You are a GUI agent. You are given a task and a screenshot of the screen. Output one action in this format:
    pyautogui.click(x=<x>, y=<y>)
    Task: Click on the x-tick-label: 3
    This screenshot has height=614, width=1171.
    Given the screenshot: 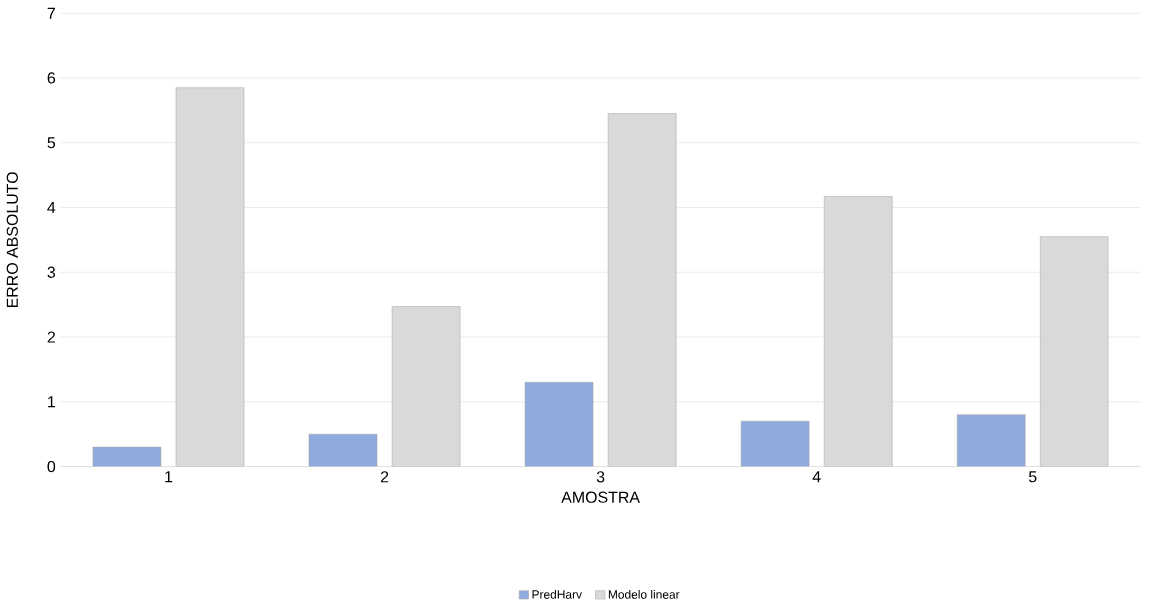 What is the action you would take?
    pyautogui.click(x=600, y=477)
    